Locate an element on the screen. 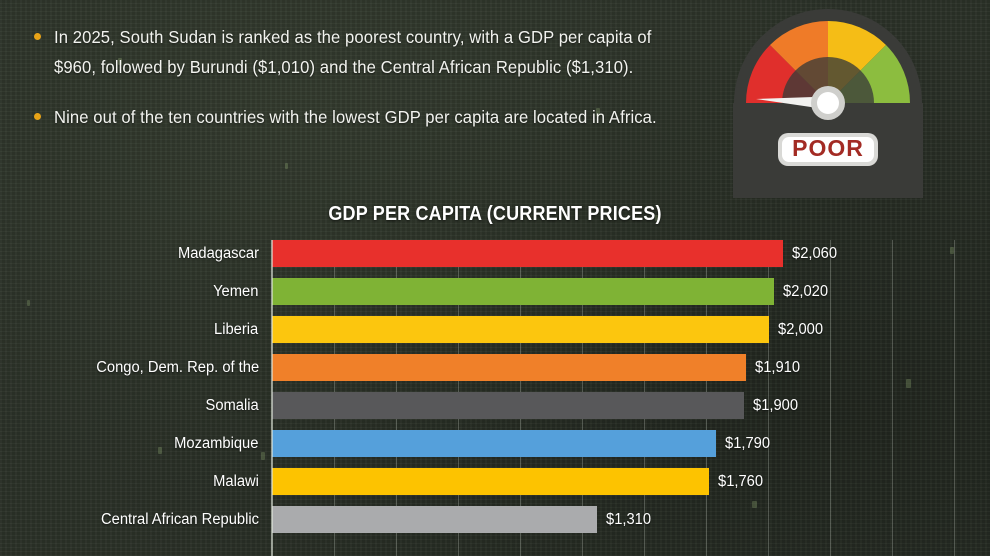  table-row: Madagascar $2,060 is located at coordinates (495, 259).